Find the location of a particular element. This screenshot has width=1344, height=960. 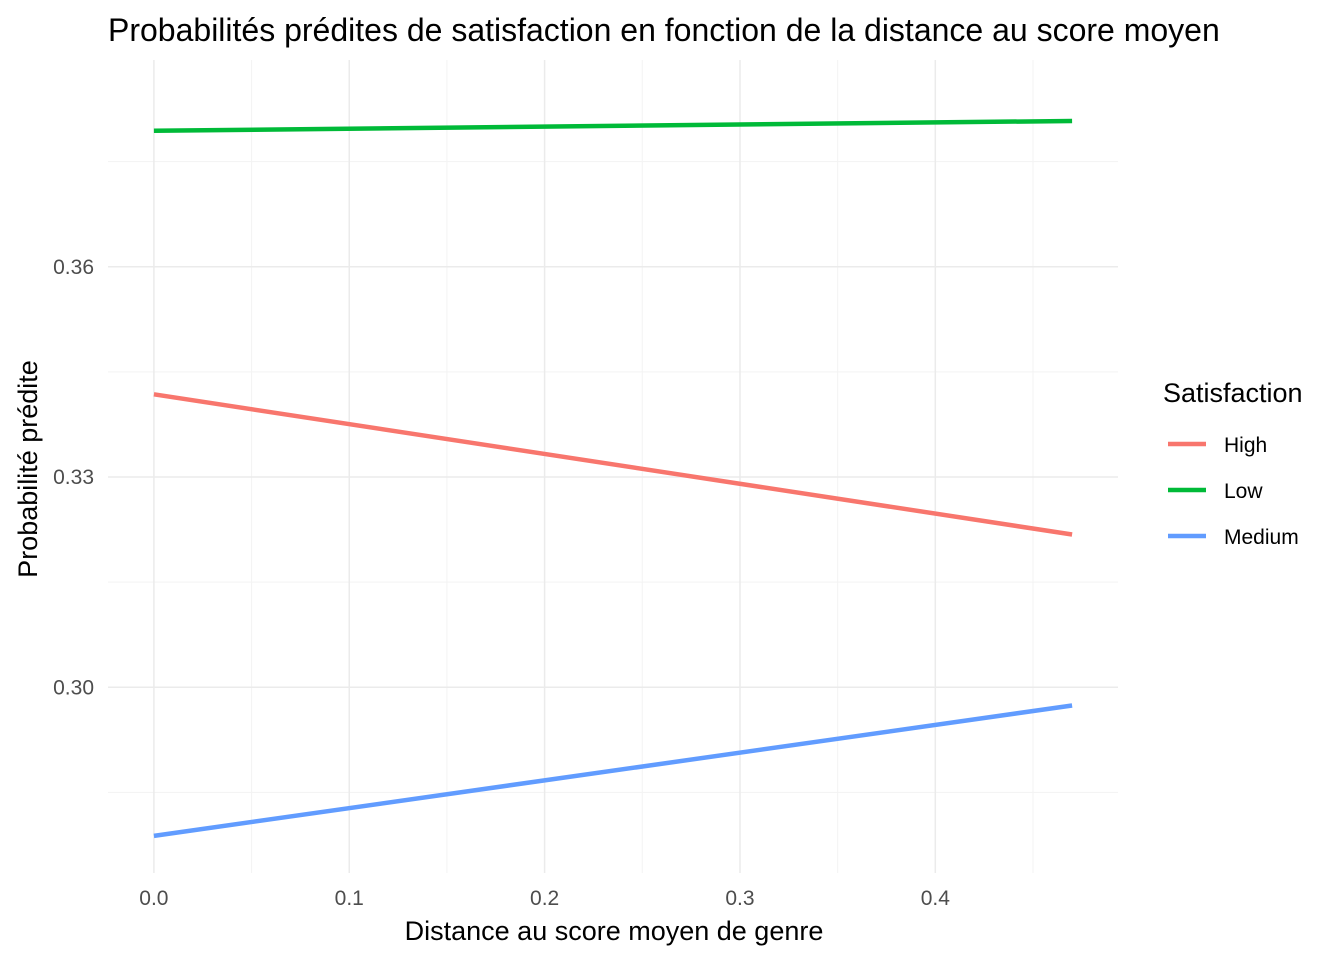

legend-label: Low is located at coordinates (1243, 491).